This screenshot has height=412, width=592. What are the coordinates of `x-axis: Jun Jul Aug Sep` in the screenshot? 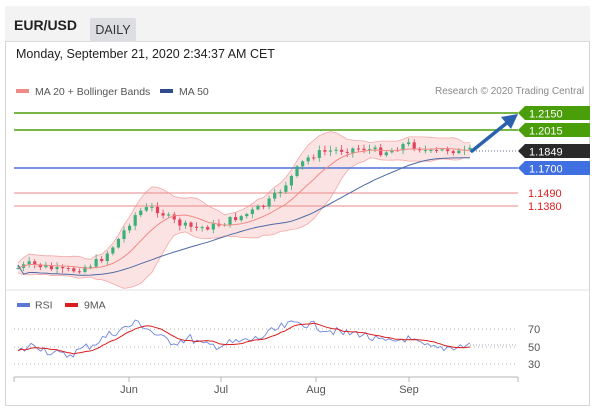 It's located at (266, 386).